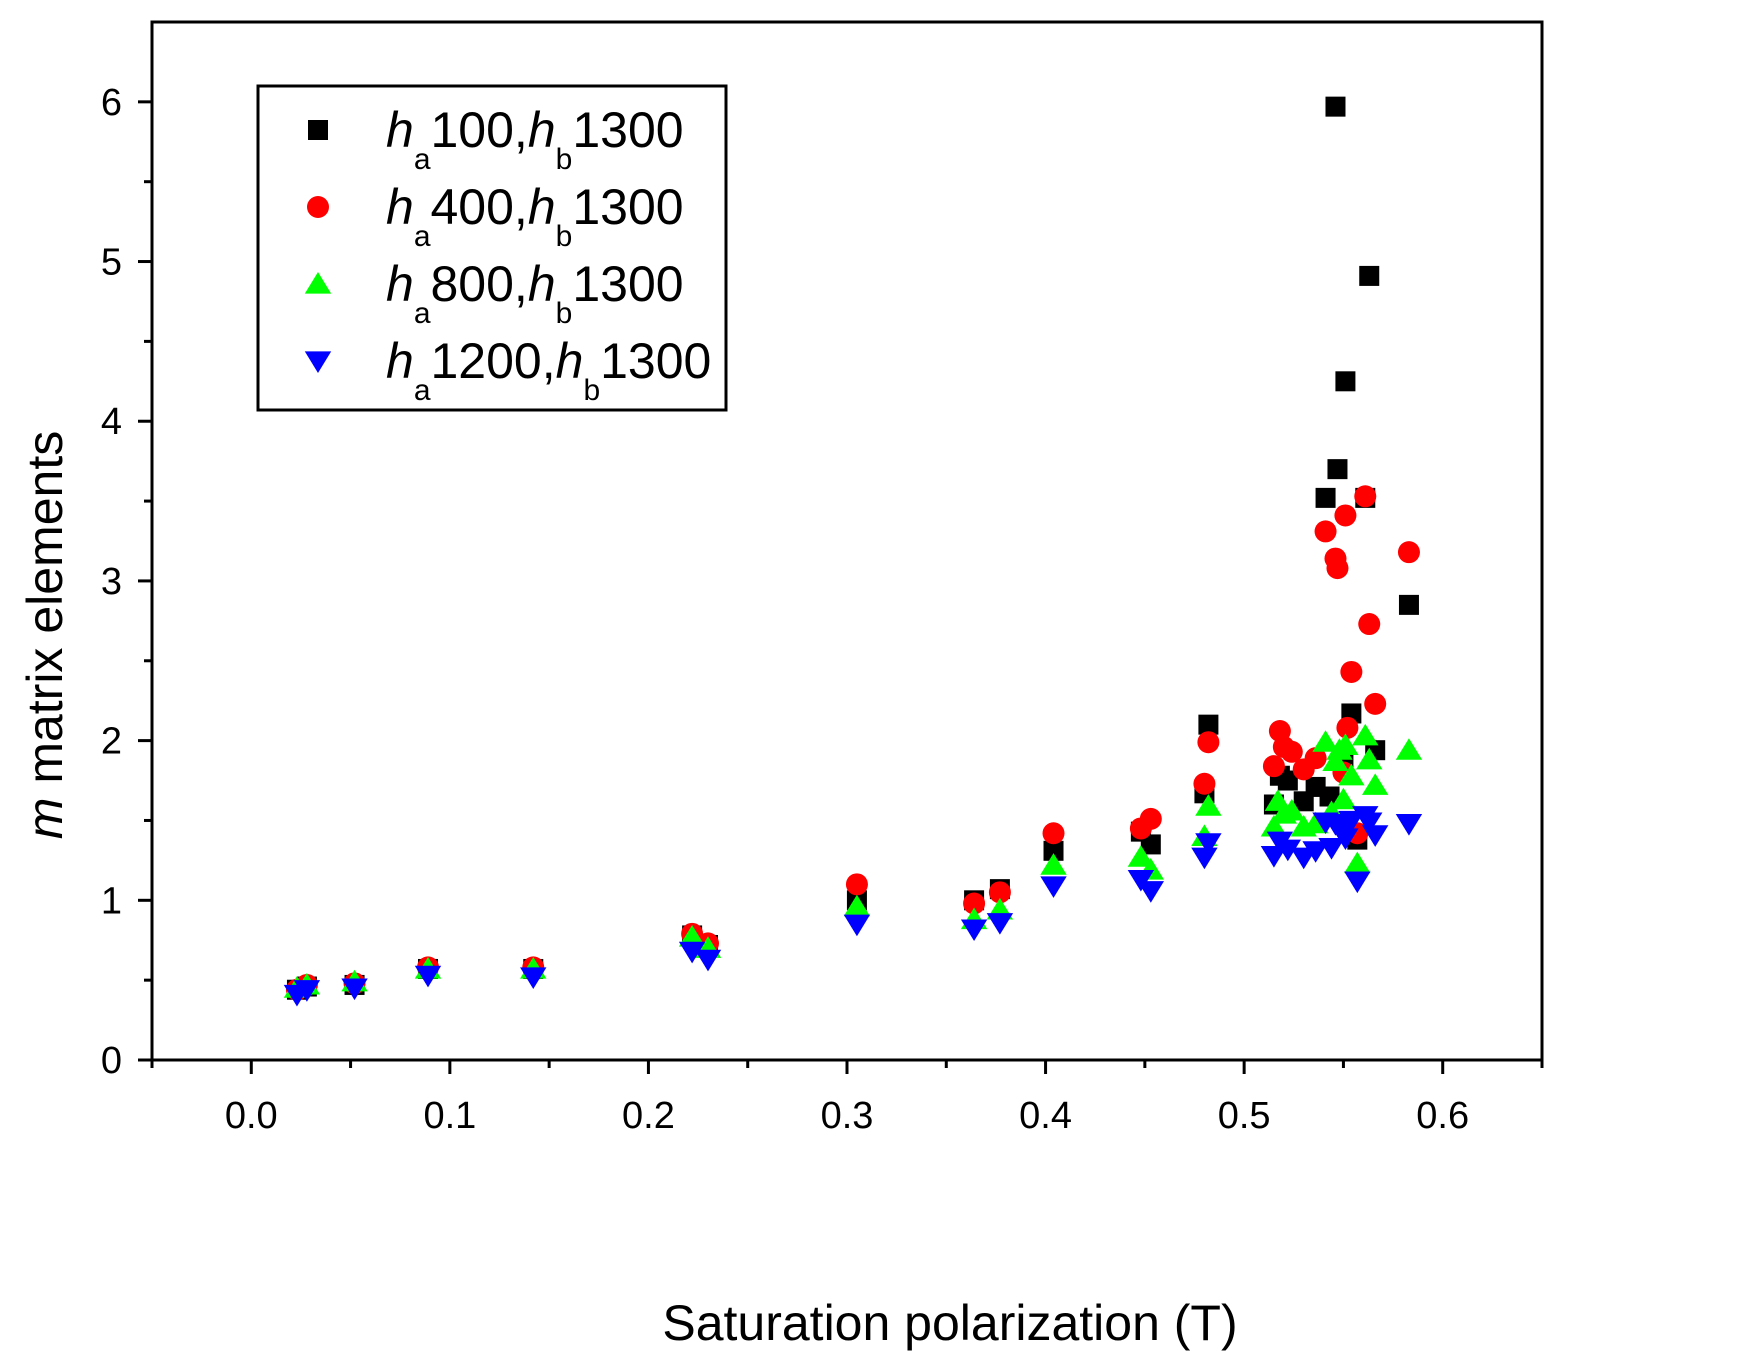 Image resolution: width=1745 pixels, height=1367 pixels. What do you see at coordinates (449, 1116) in the screenshot?
I see `x-tick-label: 0.1` at bounding box center [449, 1116].